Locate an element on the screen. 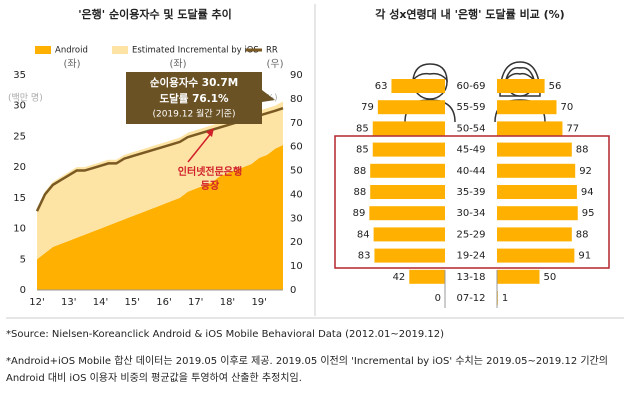 The height and width of the screenshot is (400, 630). value-label: 95 is located at coordinates (588, 213).